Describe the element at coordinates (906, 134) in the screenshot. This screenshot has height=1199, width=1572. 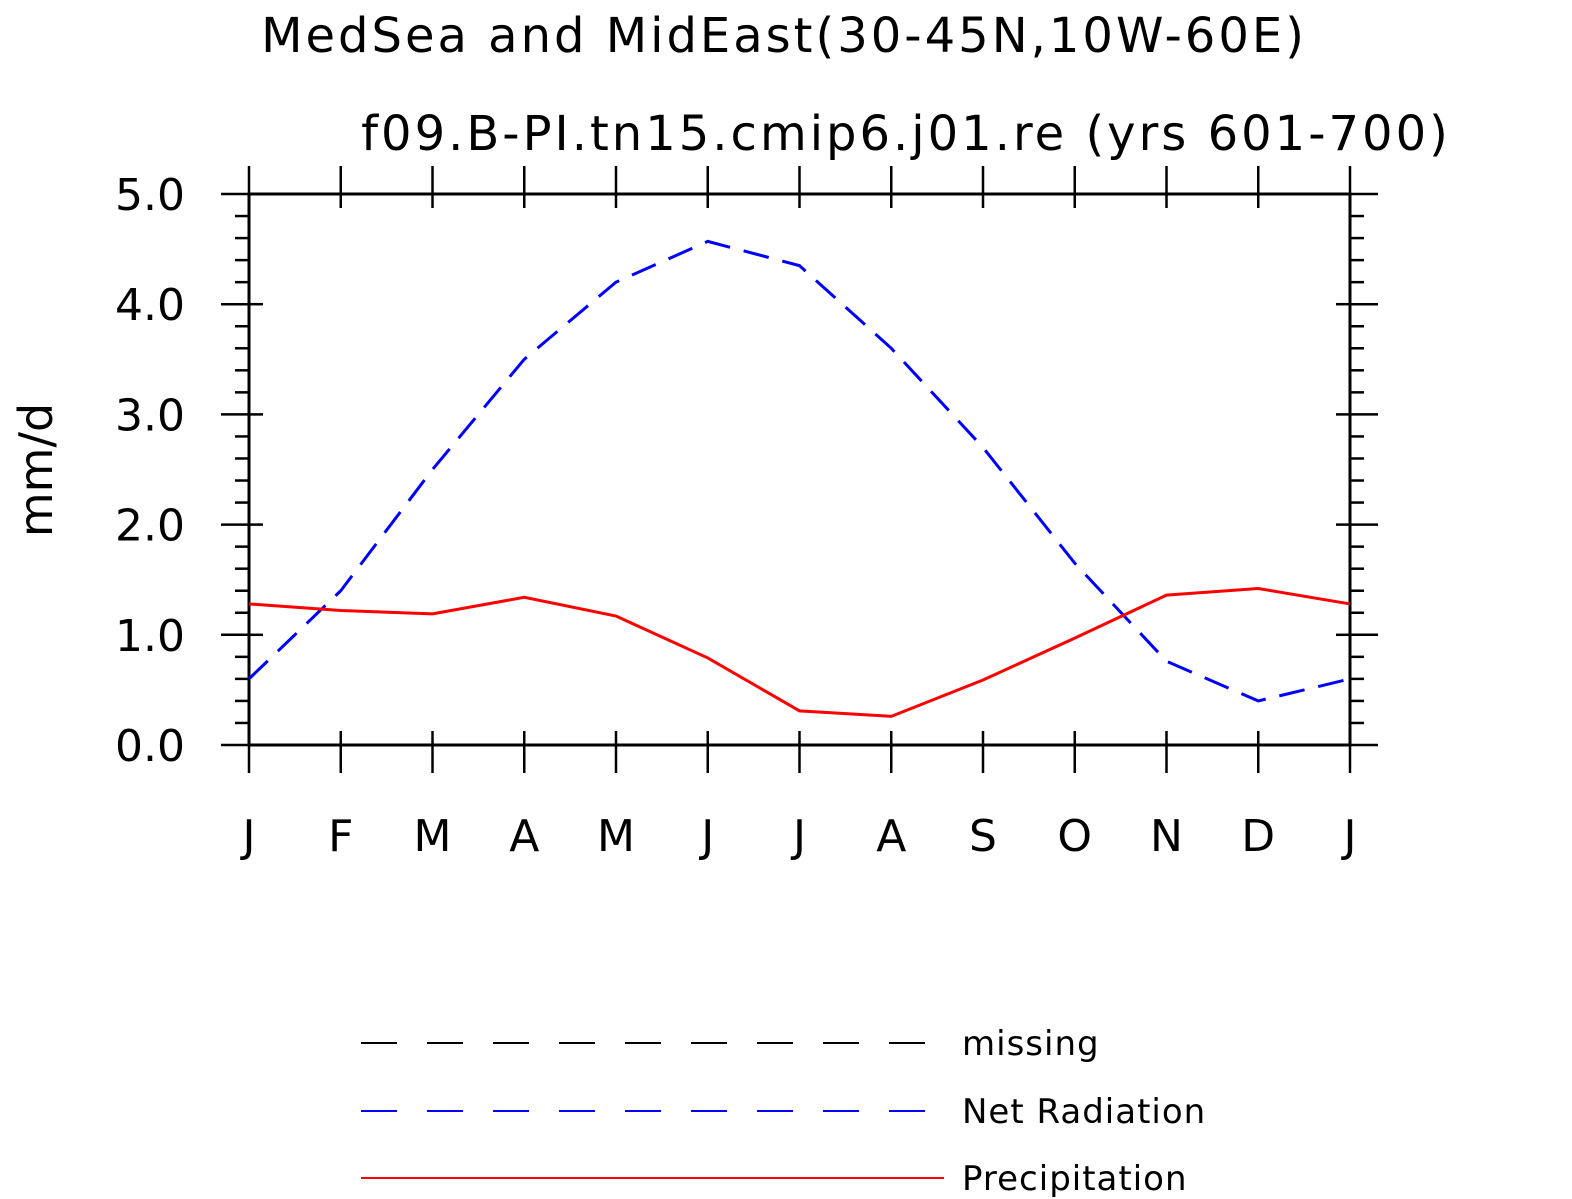
I see `chart-subtitle: f09.B-PI.tn15.cmip6.j01.re (yrs 601-700)` at that location.